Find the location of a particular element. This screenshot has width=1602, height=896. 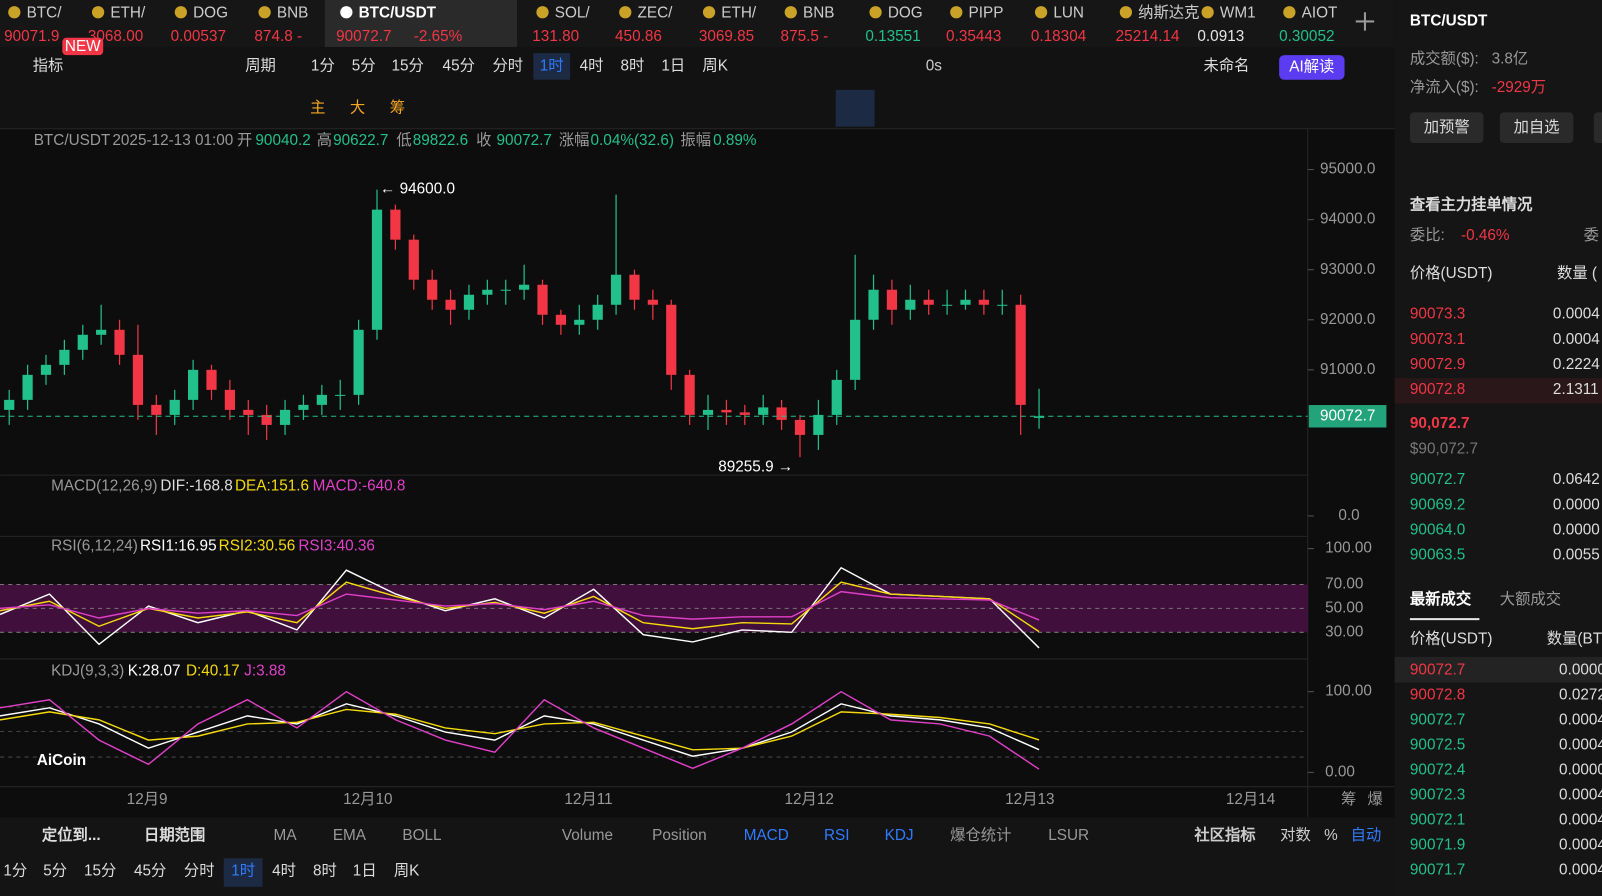

ai-label: AI解读 is located at coordinates (1311, 66).